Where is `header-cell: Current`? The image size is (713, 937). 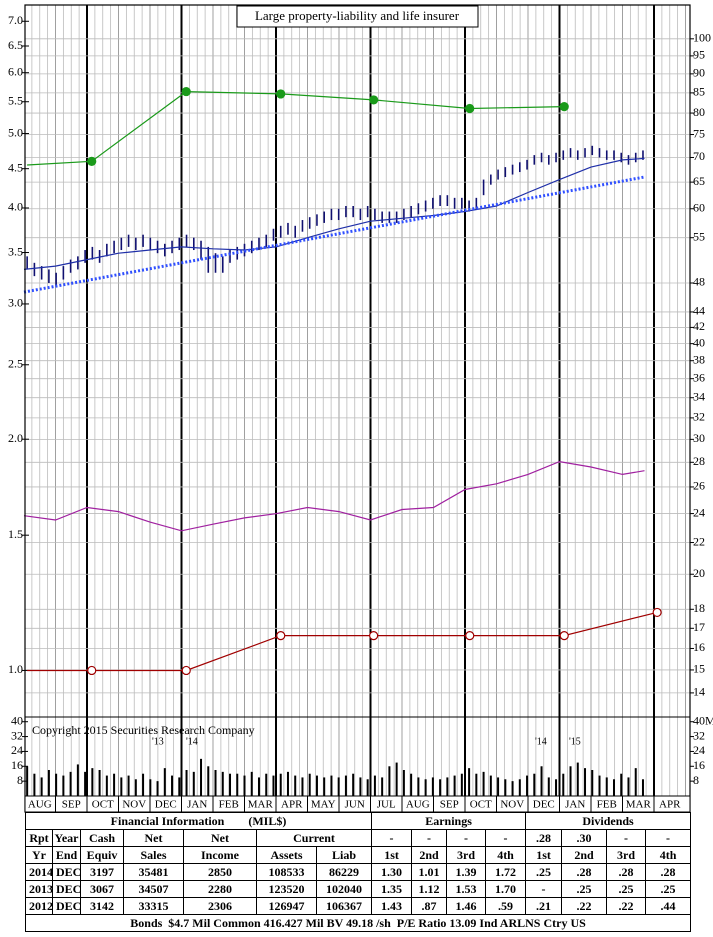 header-cell: Current is located at coordinates (314, 838).